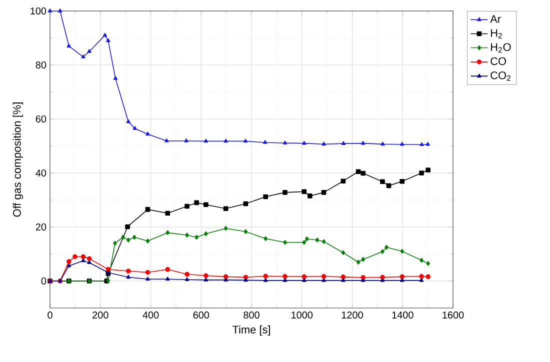 This screenshot has height=362, width=550. What do you see at coordinates (252, 315) in the screenshot?
I see `x-tick-label: 800` at bounding box center [252, 315].